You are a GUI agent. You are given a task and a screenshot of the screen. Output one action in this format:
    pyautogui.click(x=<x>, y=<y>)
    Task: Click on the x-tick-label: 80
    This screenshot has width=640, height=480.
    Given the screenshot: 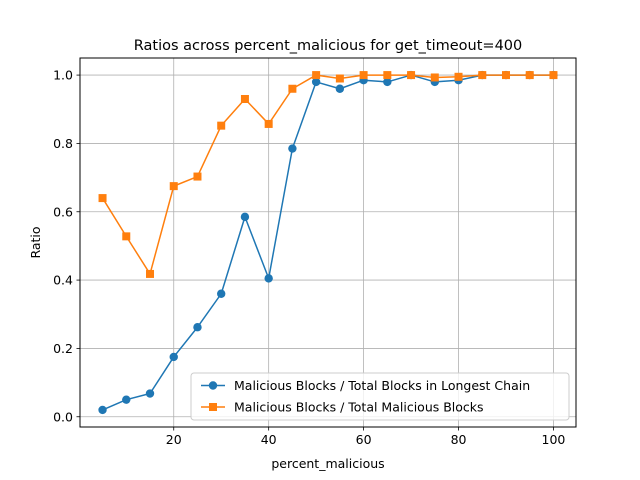 What is the action you would take?
    pyautogui.click(x=459, y=439)
    